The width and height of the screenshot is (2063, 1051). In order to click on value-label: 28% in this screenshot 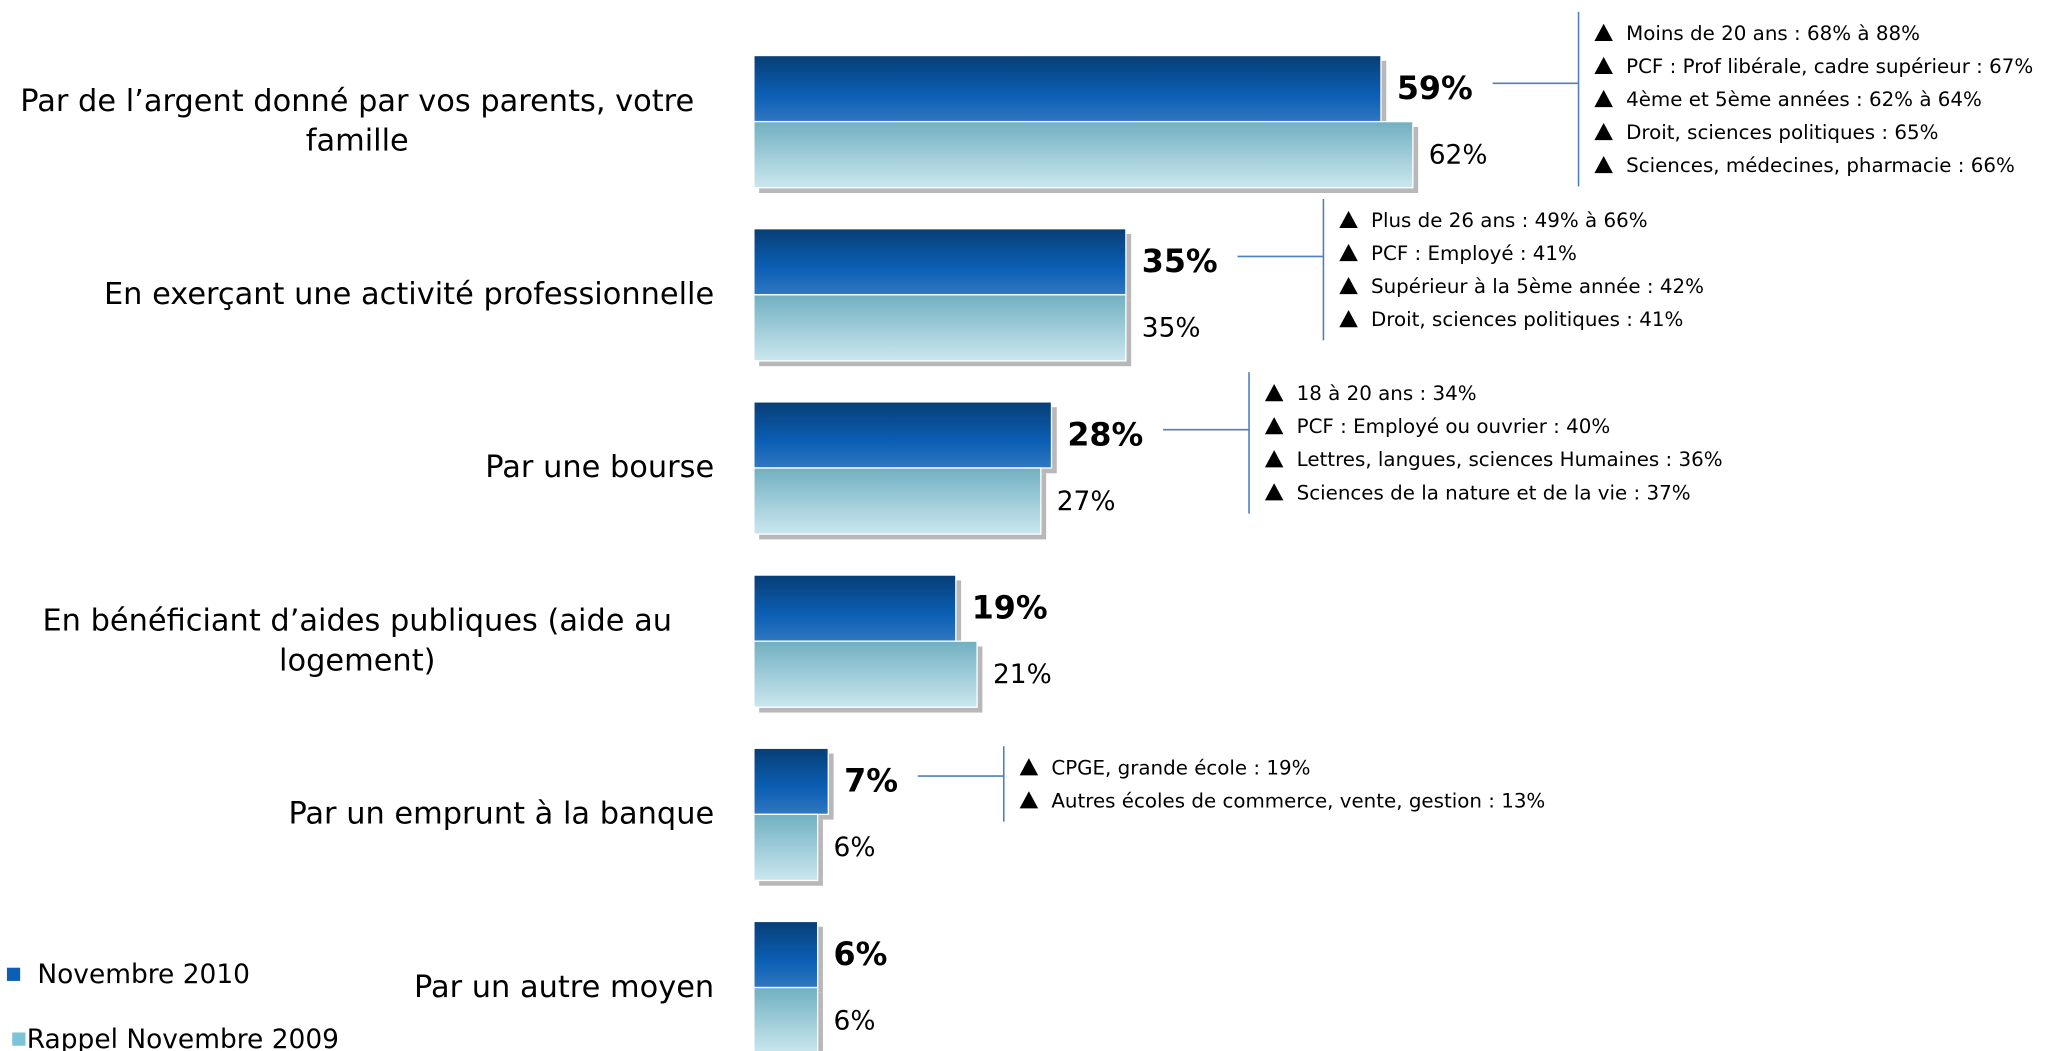, I will do `click(1105, 435)`.